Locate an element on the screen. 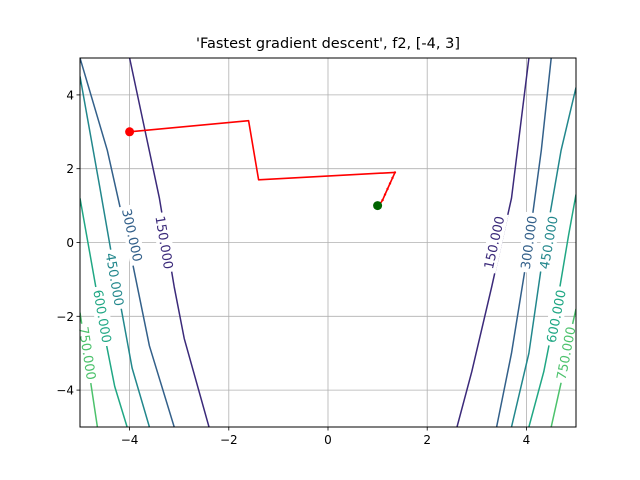 The height and width of the screenshot is (480, 640). x-tick-label: −2 is located at coordinates (229, 440).